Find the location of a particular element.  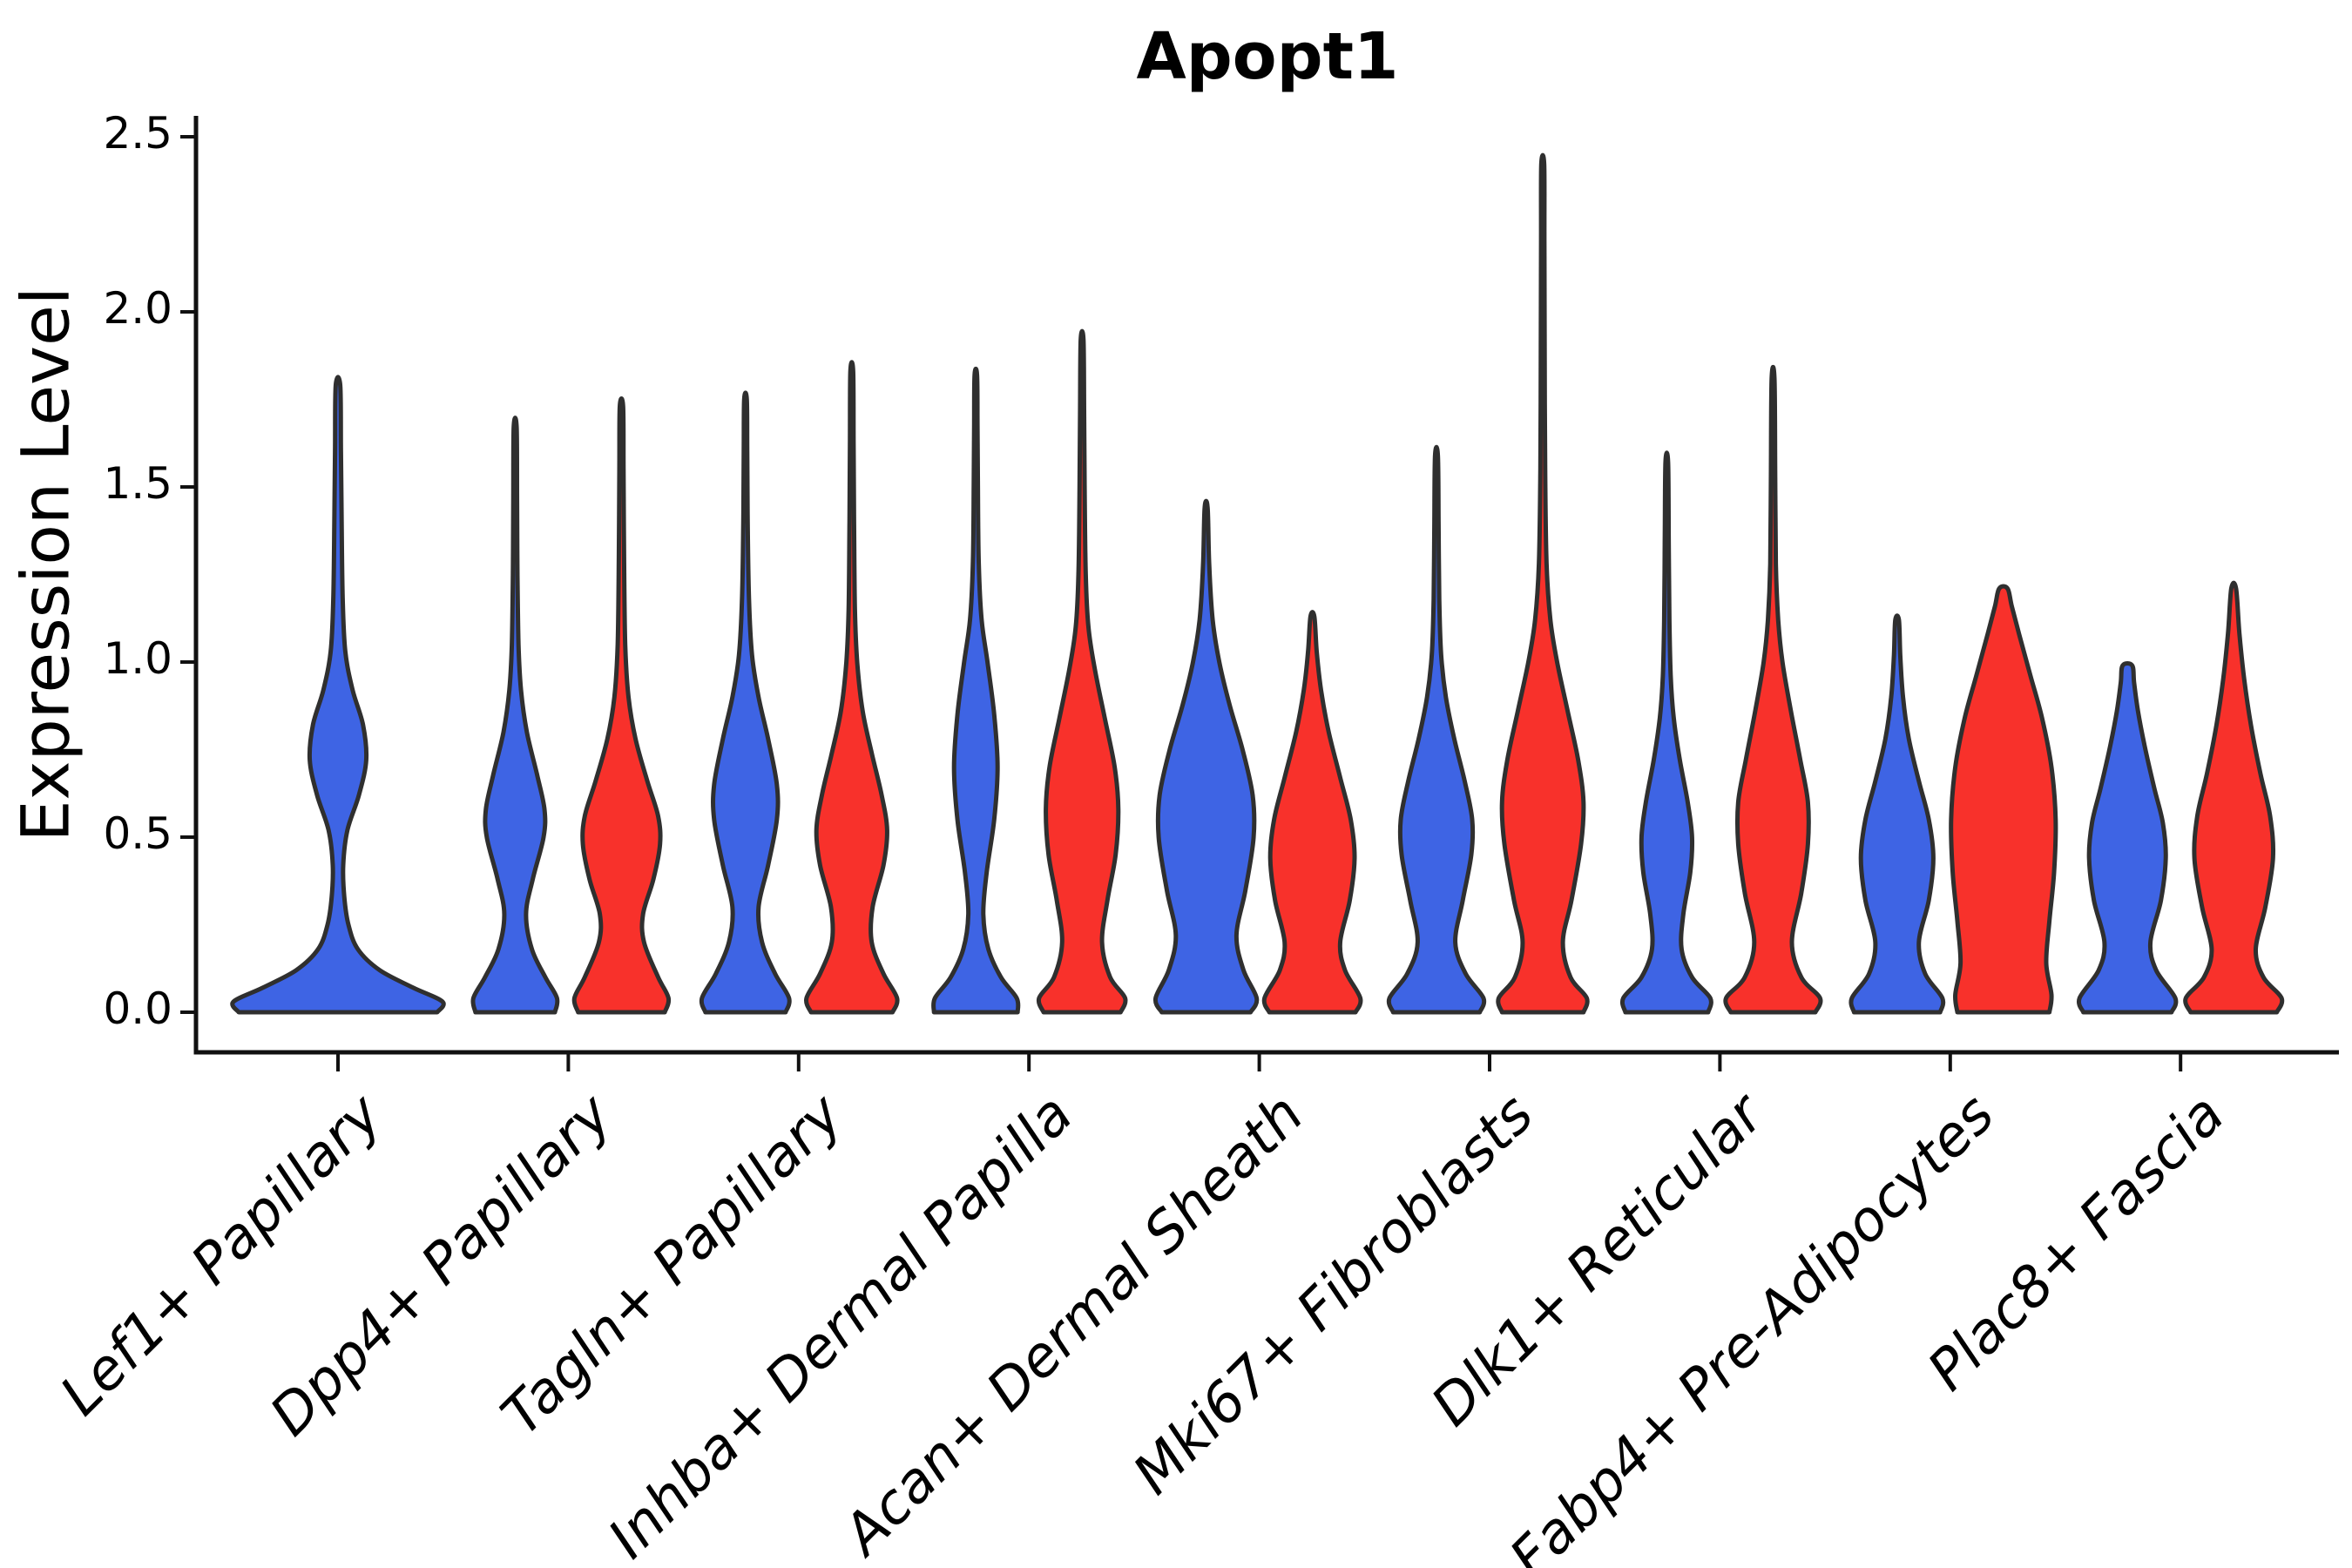

violin-fabp4-pre-adipocytes-red is located at coordinates (2003, 800).